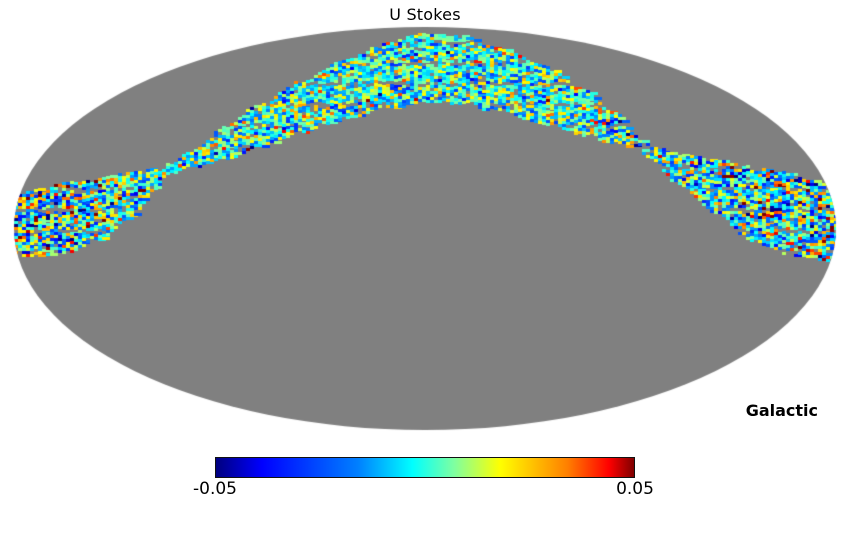  Describe the element at coordinates (423, 491) in the screenshot. I see `colorbar-ticks: -0.05 0.05` at that location.